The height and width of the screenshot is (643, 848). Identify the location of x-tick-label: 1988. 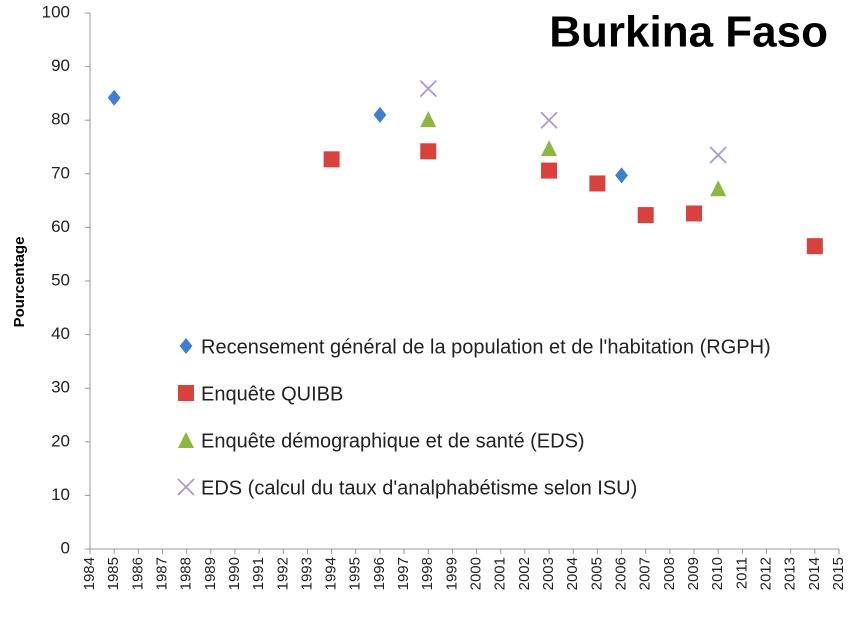
(186, 573).